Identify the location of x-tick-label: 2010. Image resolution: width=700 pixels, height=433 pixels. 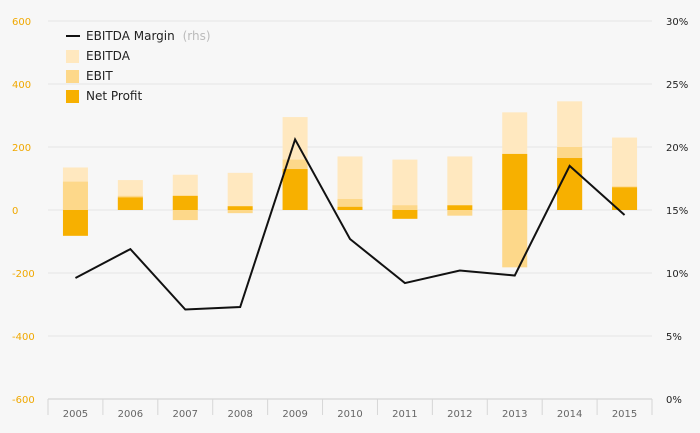
(349, 414).